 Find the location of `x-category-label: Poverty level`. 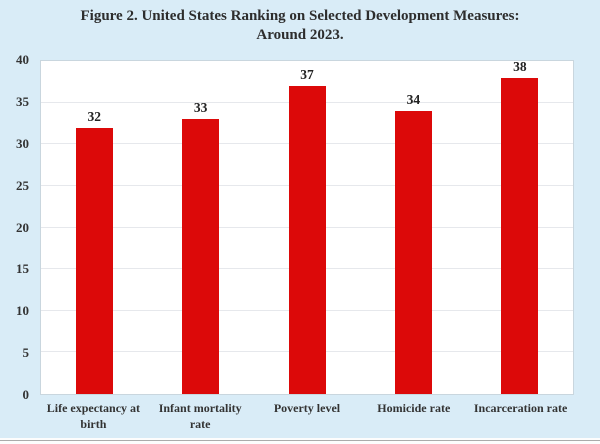

x-category-label: Poverty level is located at coordinates (307, 408).